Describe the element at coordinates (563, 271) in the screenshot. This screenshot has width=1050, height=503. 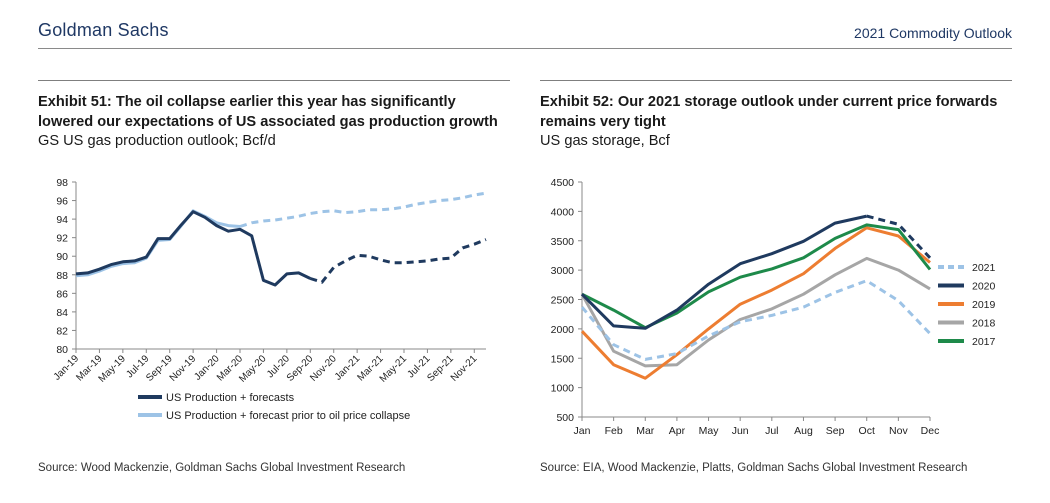
I see `y-tick-label: 3000` at that location.